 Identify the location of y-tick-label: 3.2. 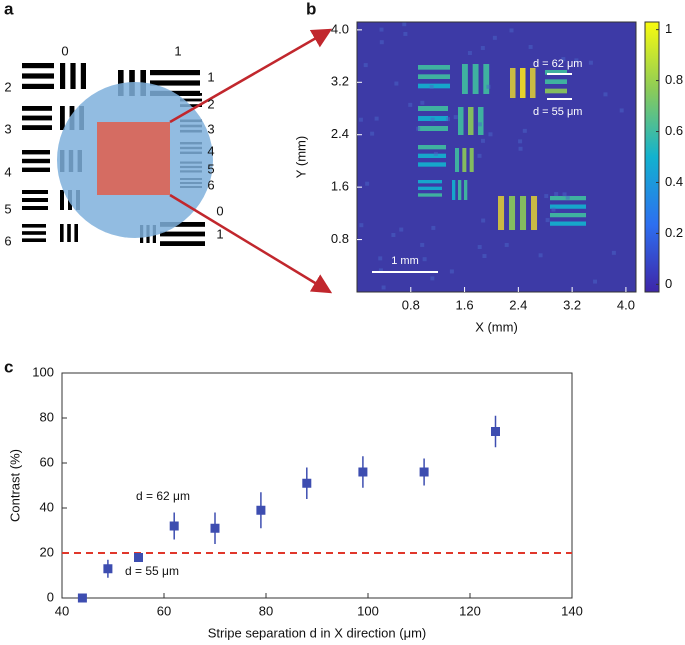
(340, 81).